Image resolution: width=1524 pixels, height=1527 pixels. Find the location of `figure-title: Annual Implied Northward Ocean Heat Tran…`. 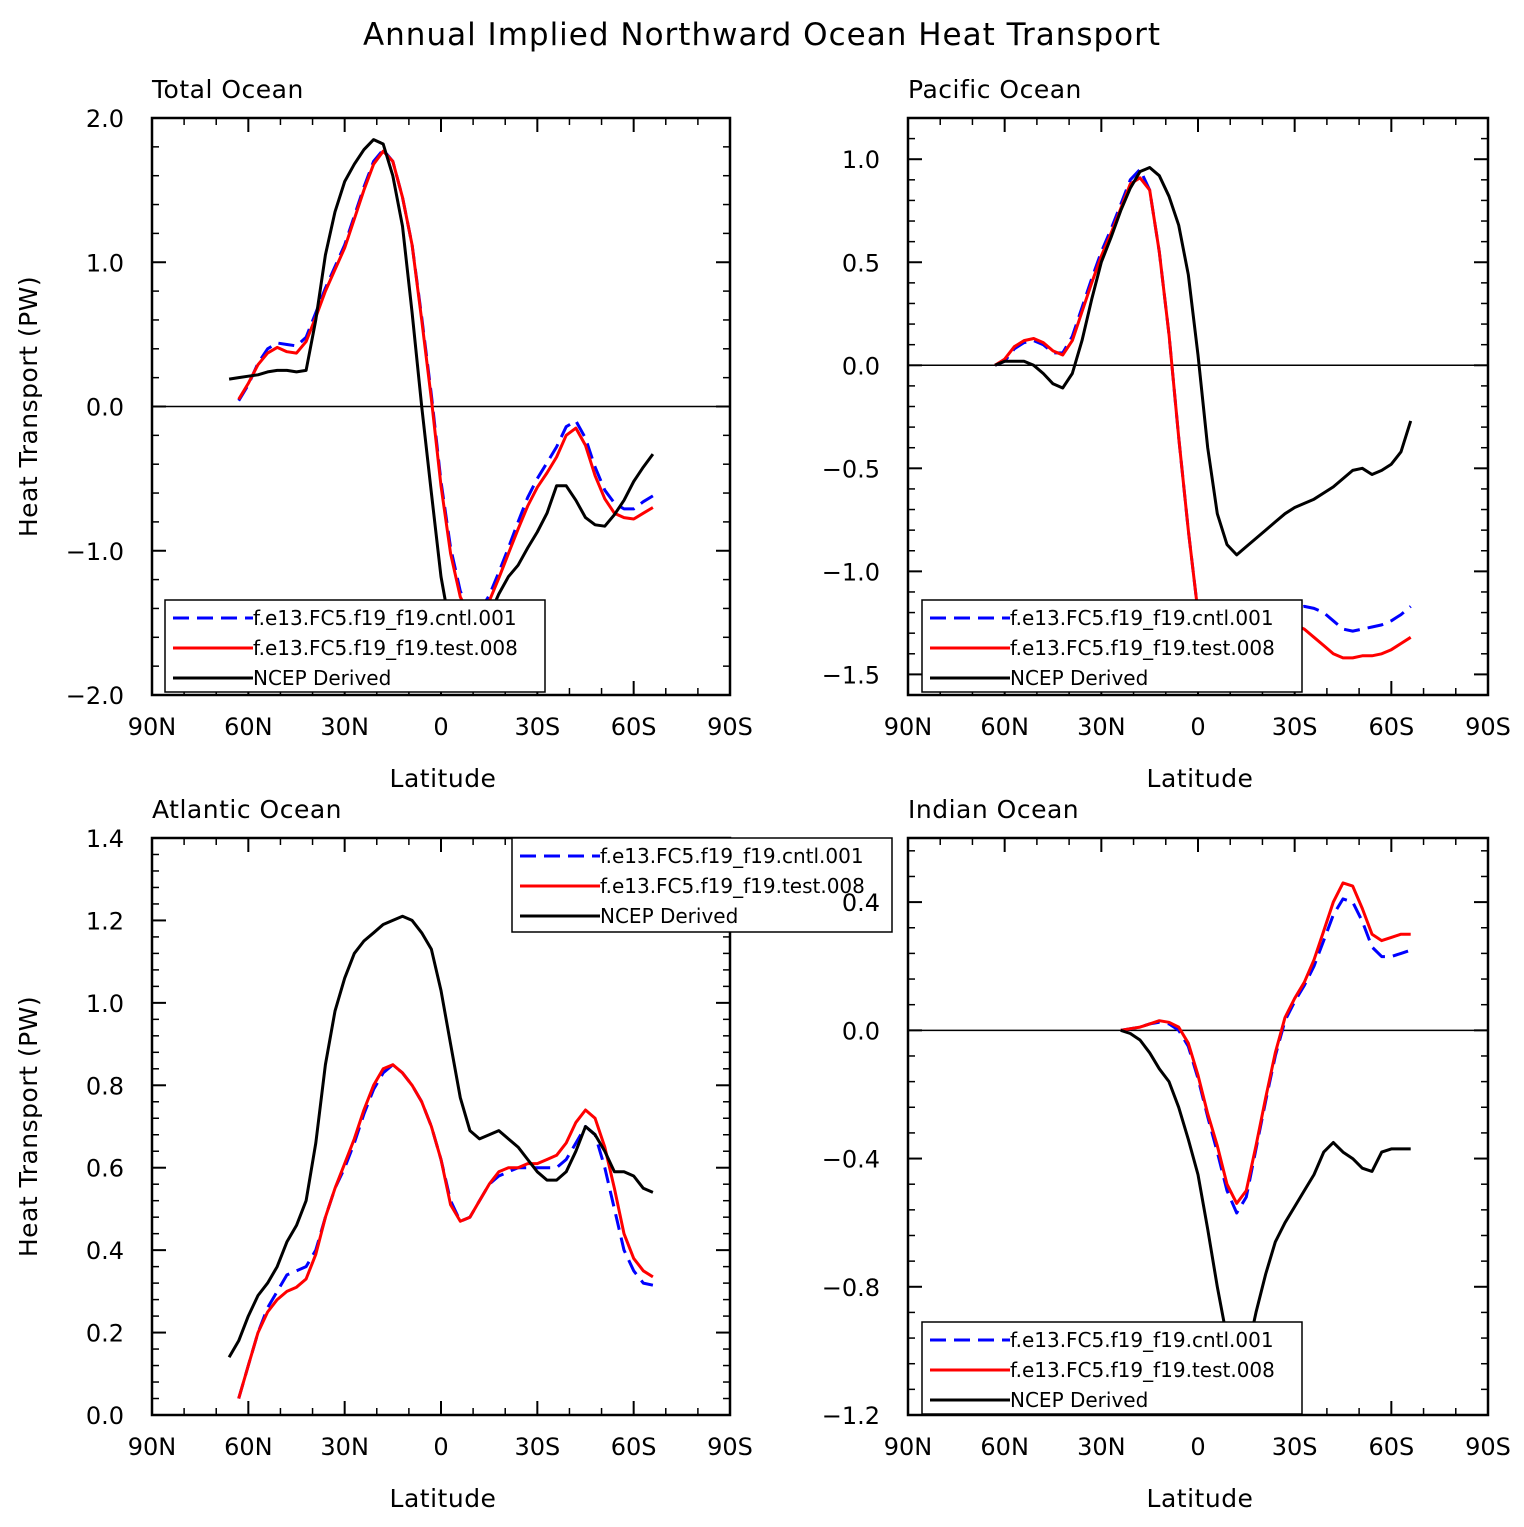

figure-title: Annual Implied Northward Ocean Heat Tran… is located at coordinates (762, 35).